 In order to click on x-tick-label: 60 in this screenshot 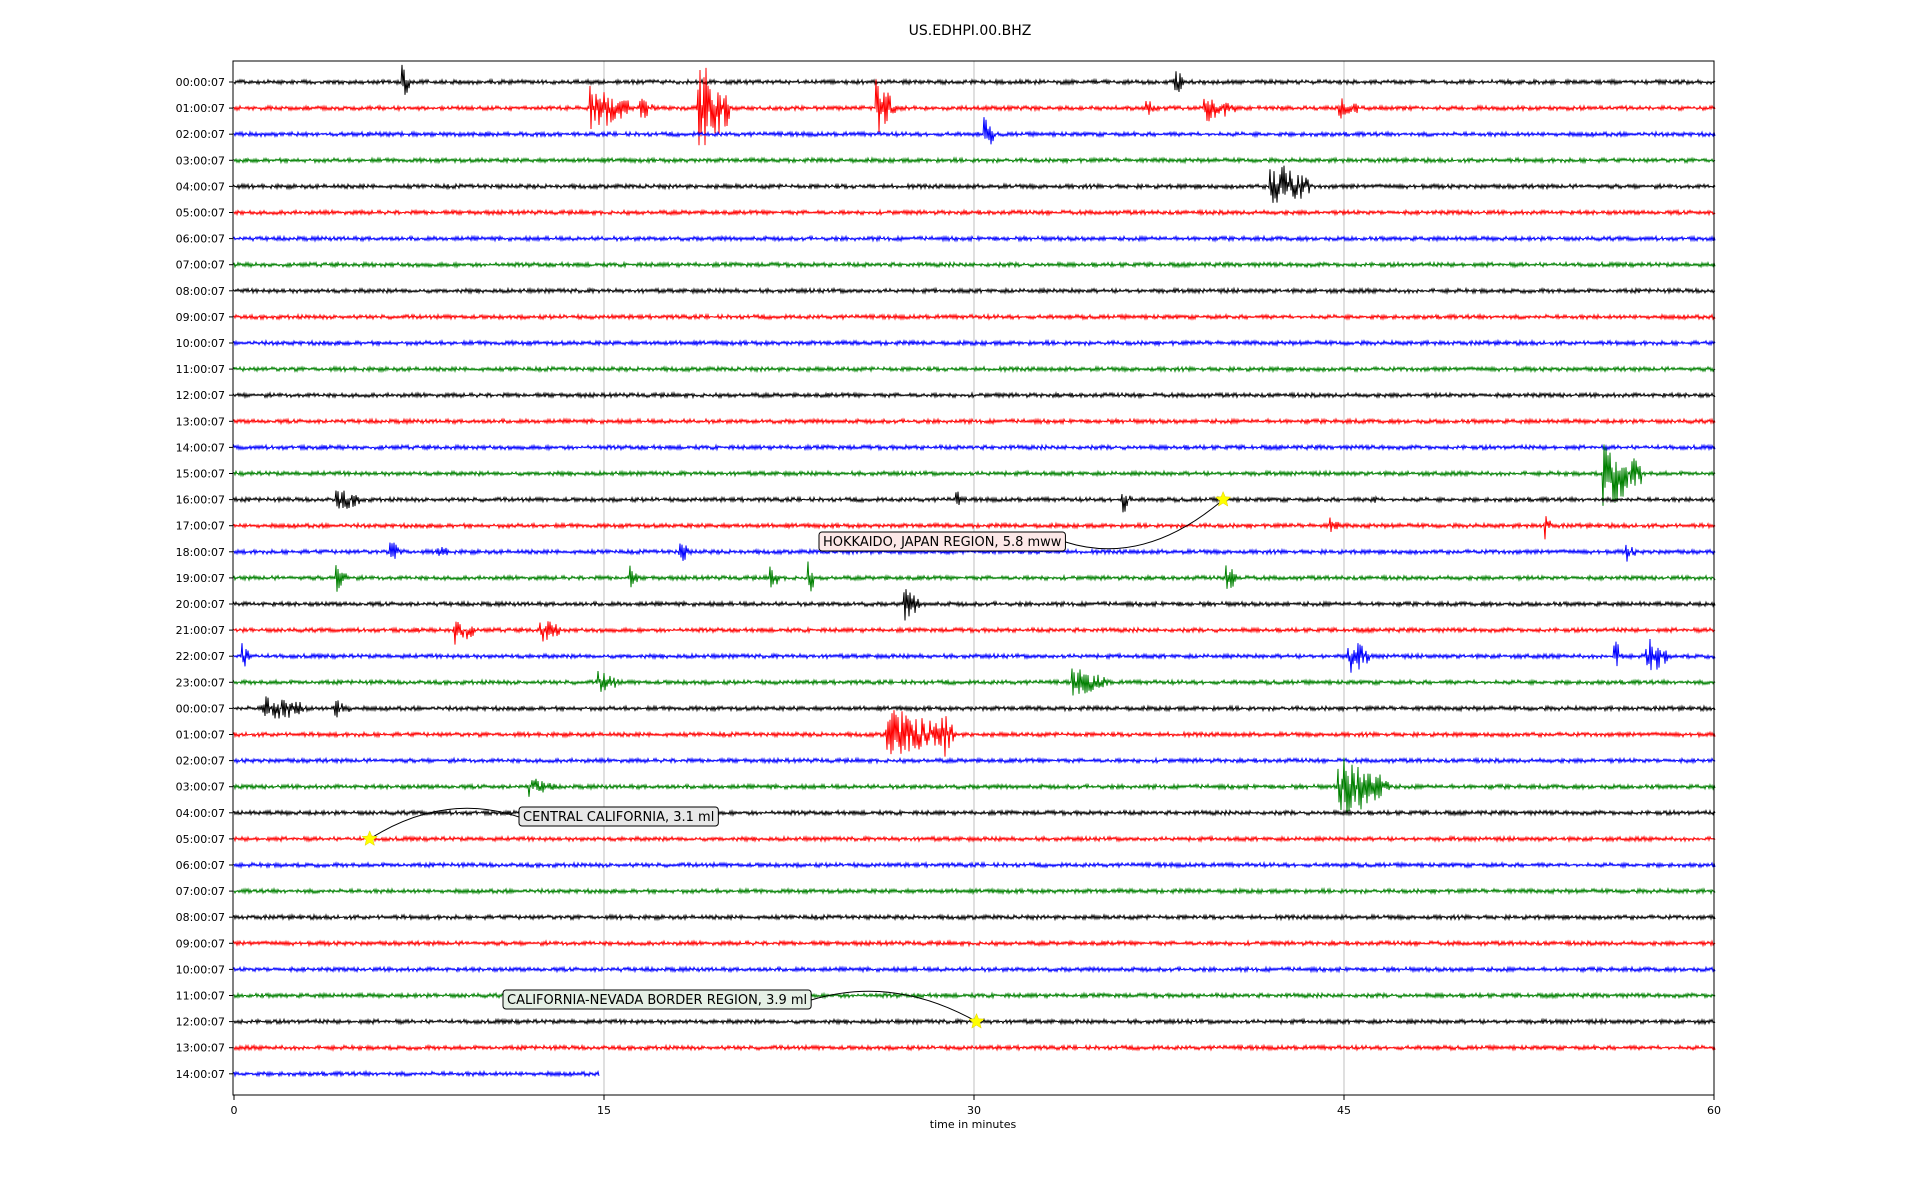, I will do `click(1714, 1110)`.